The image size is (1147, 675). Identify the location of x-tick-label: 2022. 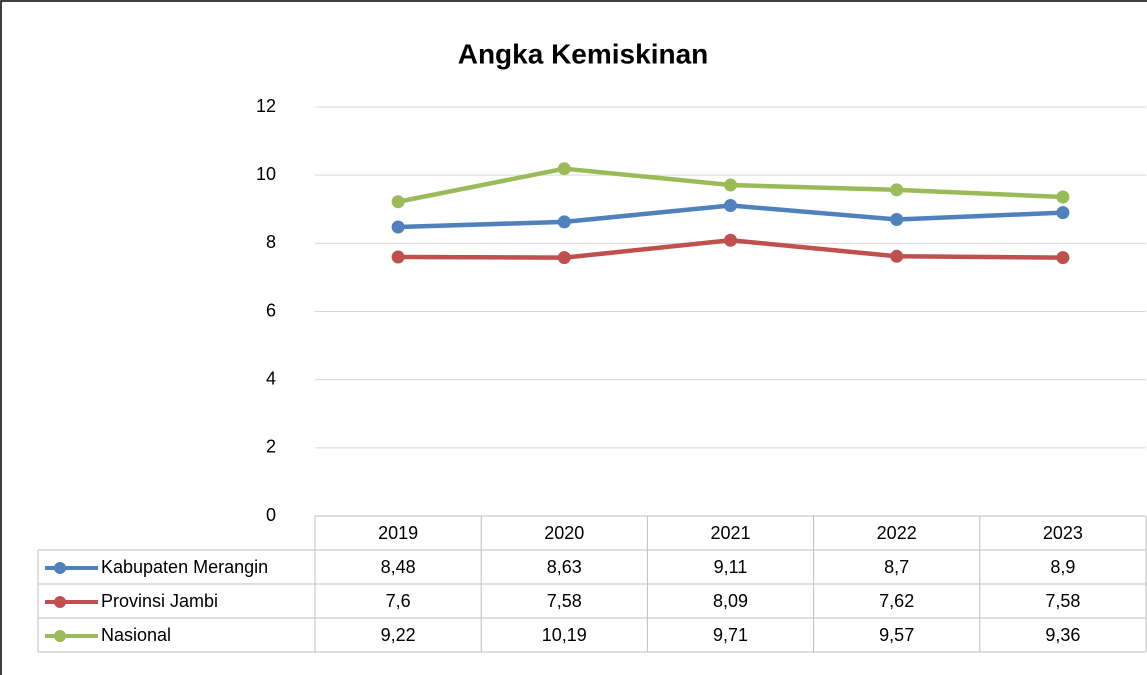
(897, 533).